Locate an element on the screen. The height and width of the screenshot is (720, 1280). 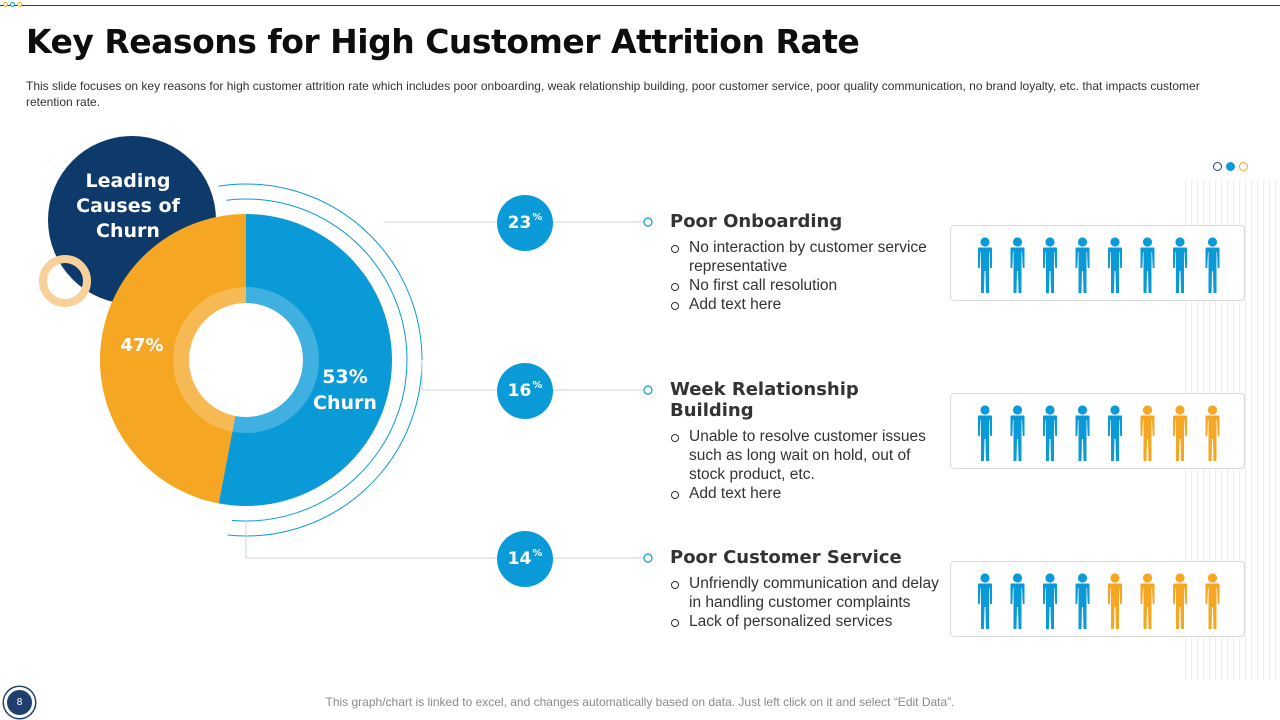
top-rule is located at coordinates (640, 5).